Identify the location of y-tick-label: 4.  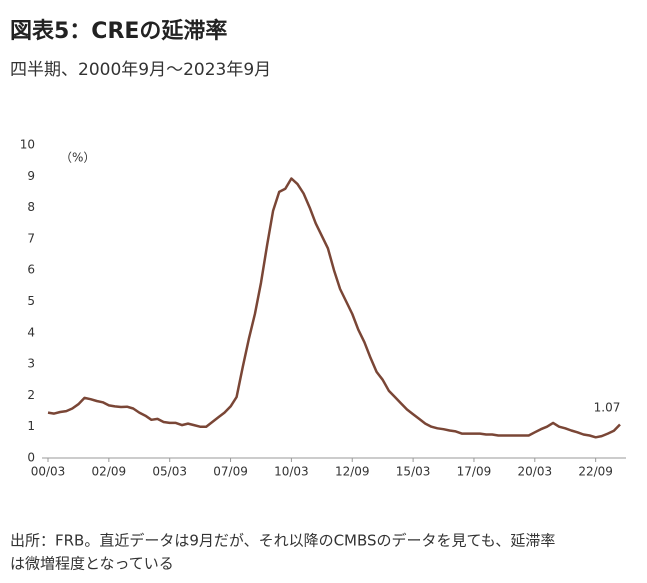
(31, 332).